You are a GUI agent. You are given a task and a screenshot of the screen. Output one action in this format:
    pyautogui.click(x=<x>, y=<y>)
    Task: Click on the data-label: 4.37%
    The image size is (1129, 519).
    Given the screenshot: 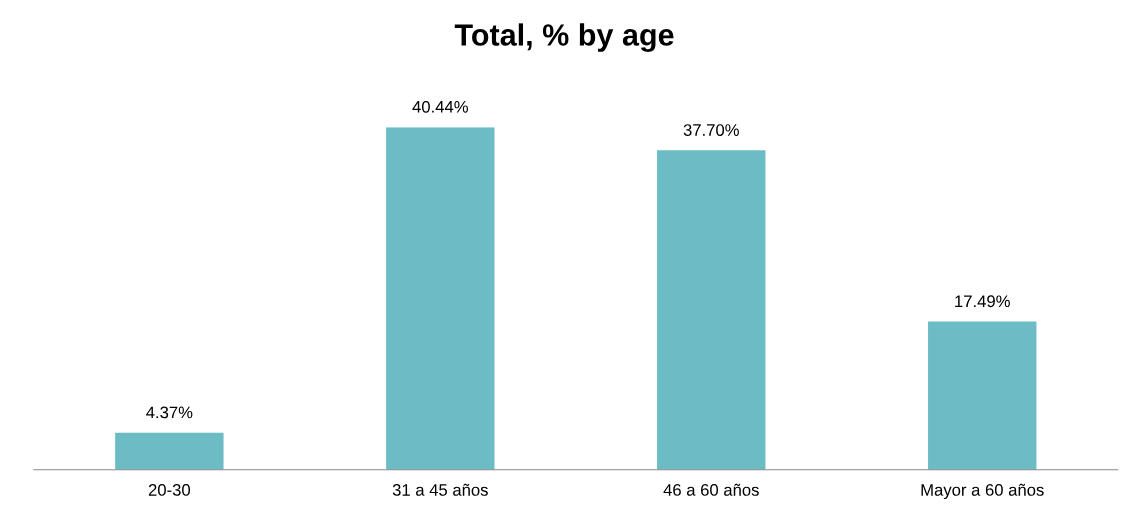 What is the action you would take?
    pyautogui.click(x=169, y=412)
    